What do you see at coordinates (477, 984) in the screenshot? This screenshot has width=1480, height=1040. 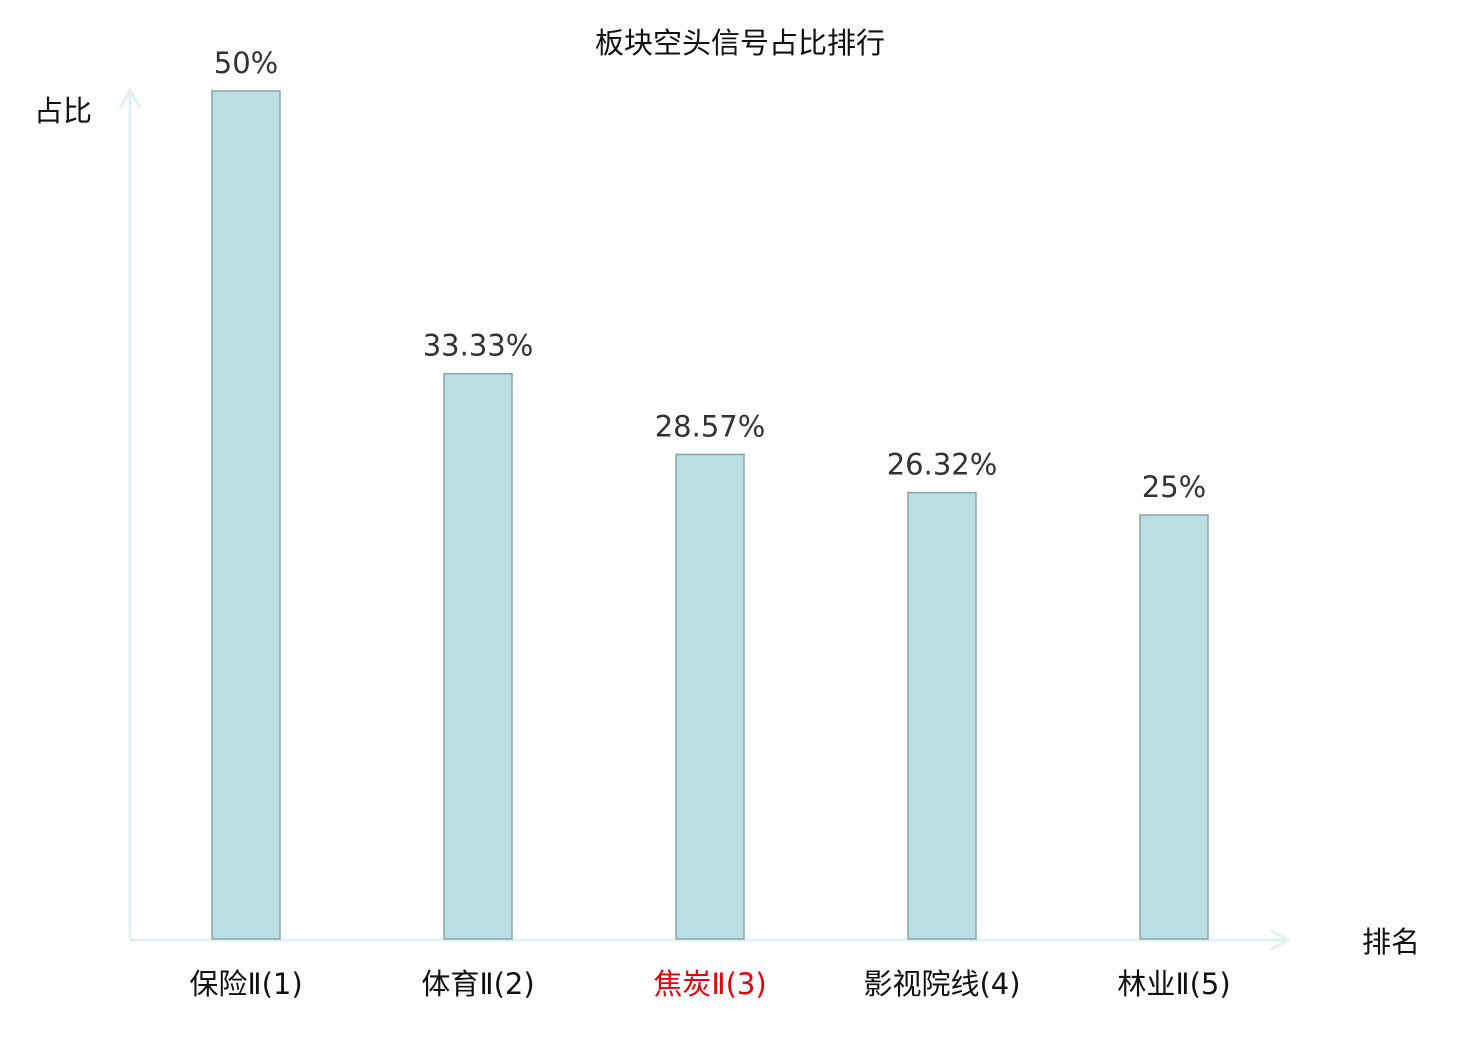 I see `x-tick-label: 体育Ⅱ(2)` at bounding box center [477, 984].